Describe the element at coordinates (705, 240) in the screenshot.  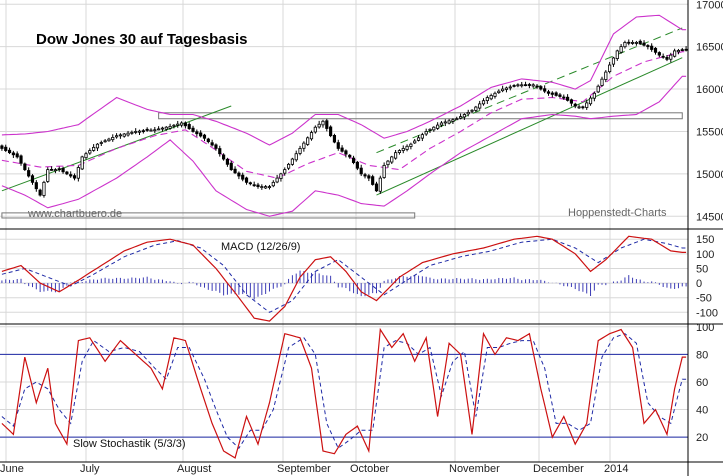
I see `macd-tick-label: 150` at that location.